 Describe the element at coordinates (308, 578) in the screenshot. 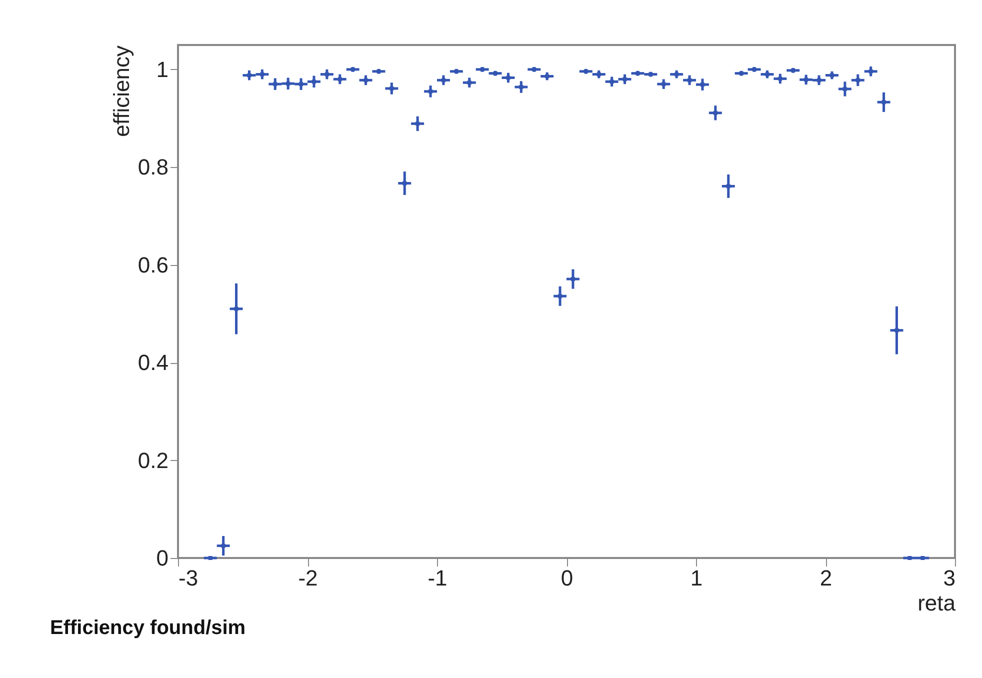

I see `x-tick-label: -2` at that location.